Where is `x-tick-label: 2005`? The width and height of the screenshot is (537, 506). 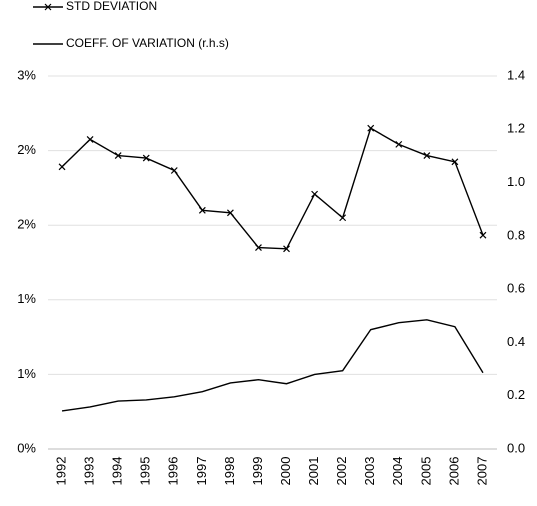
x-tick-label: 2005 is located at coordinates (425, 471).